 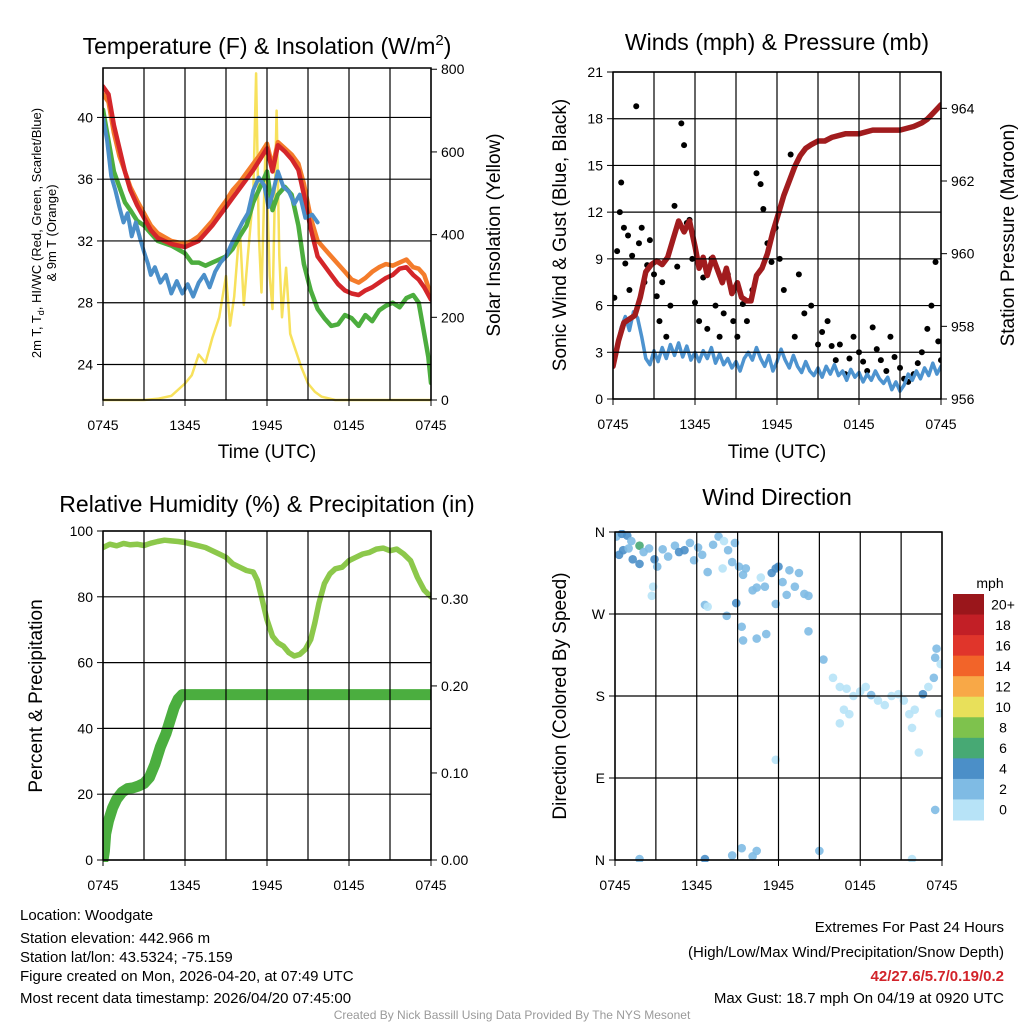 I want to click on winds-y-tick-label: 3, so click(x=599, y=352).